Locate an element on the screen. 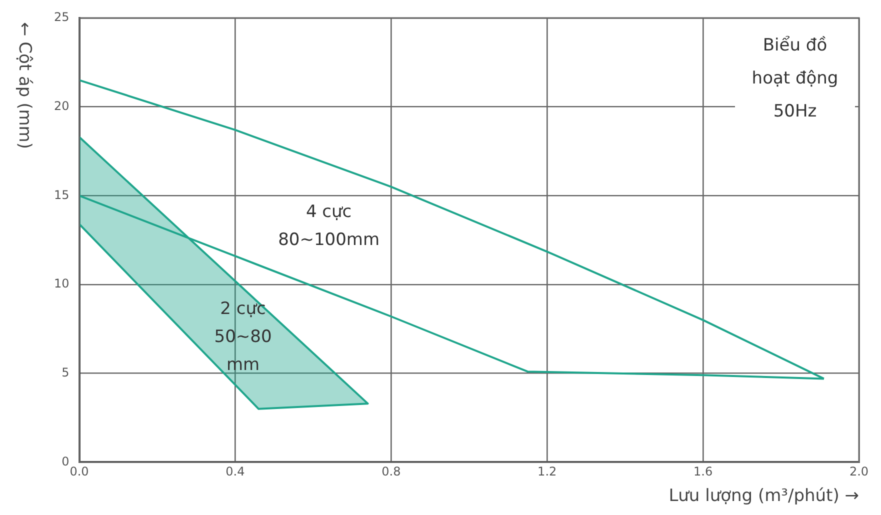  x-tick-label: 0.4 is located at coordinates (235, 471).